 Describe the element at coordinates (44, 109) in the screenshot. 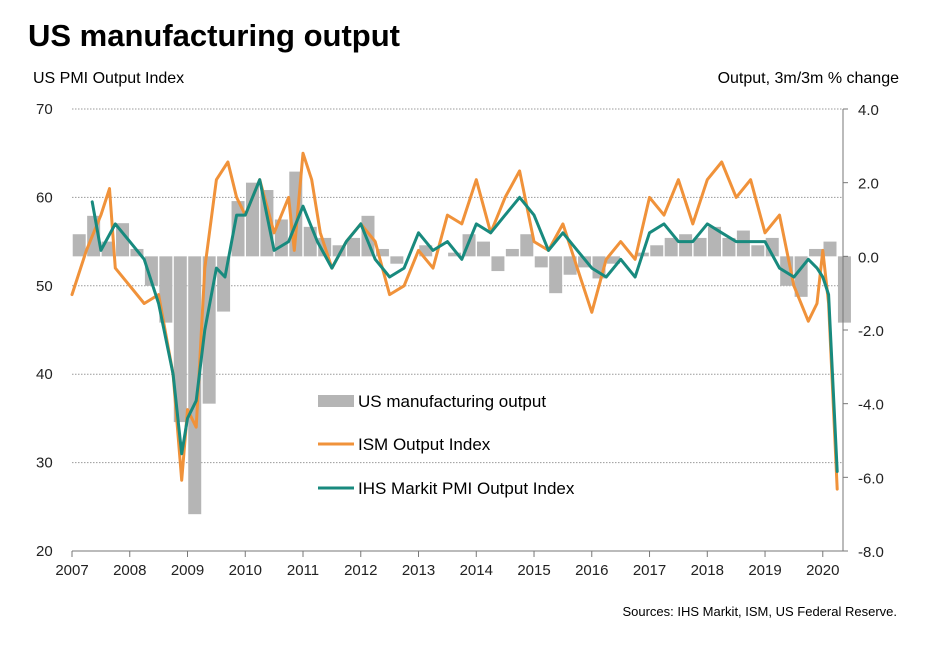

I see `left-tick-label: 70` at that location.